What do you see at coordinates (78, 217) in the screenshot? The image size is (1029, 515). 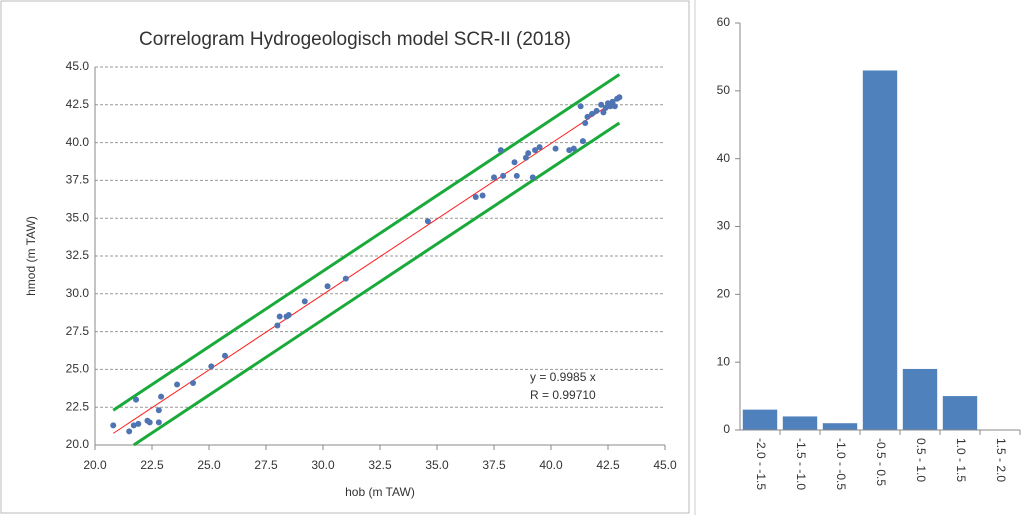 I see `y-tick-label: 35.0` at bounding box center [78, 217].